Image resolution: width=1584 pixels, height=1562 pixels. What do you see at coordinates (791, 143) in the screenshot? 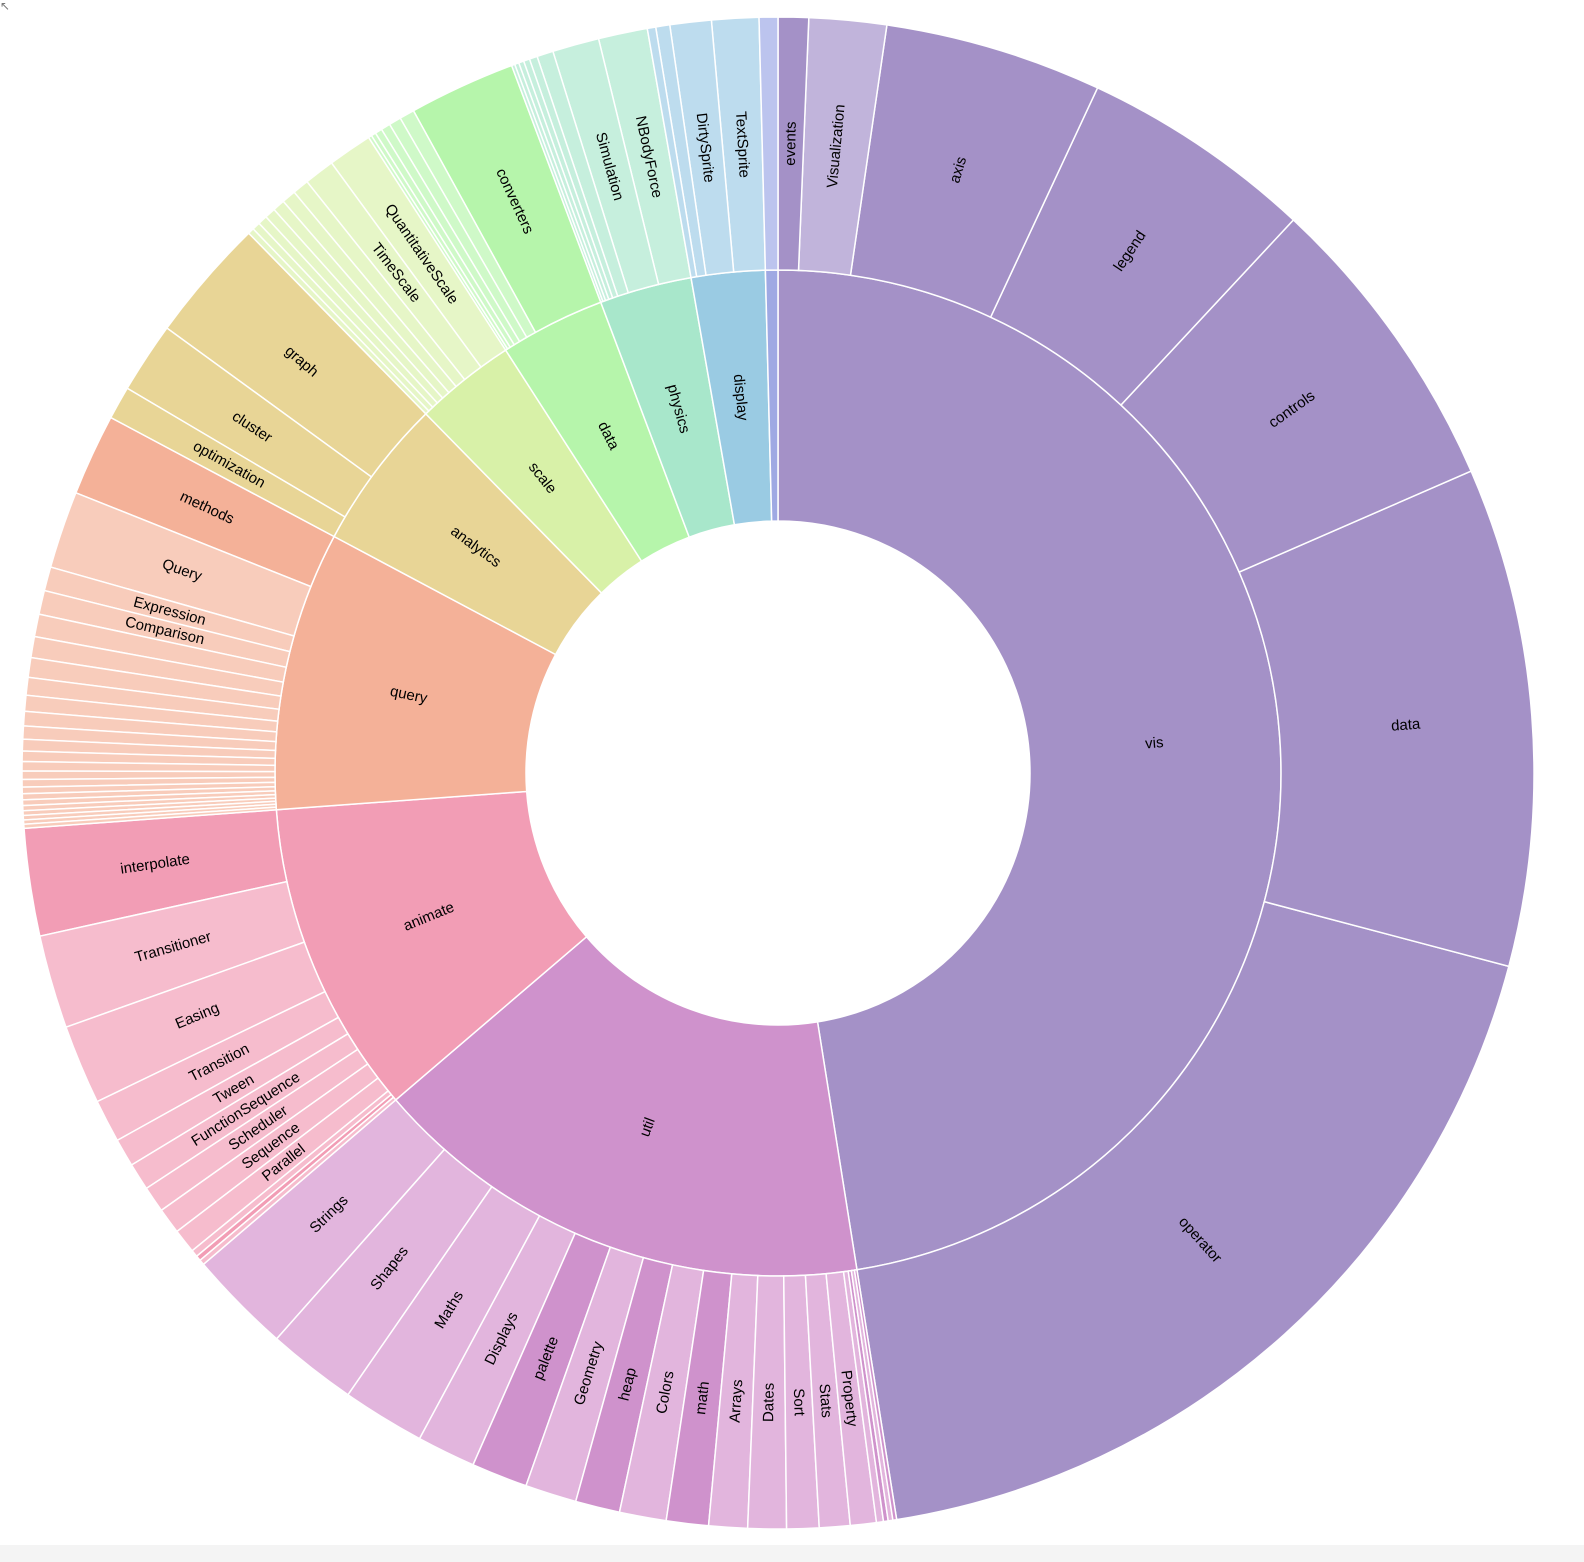
I see `label-vis-events: events` at bounding box center [791, 143].